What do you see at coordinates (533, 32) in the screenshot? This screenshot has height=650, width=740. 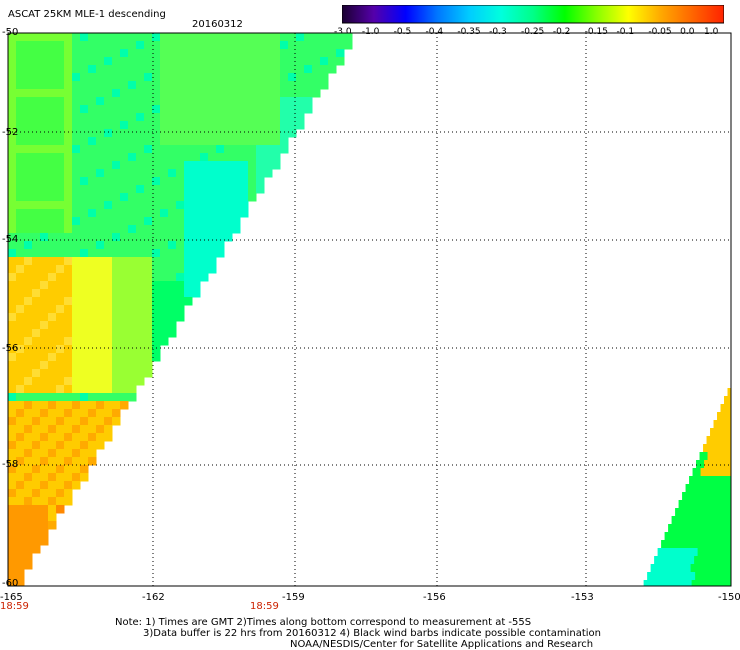 I see `colorbar-label: -0.25` at bounding box center [533, 32].